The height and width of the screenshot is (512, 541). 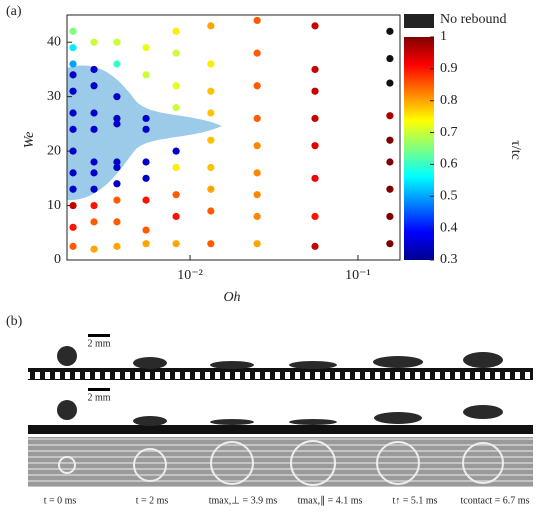 What do you see at coordinates (54, 41) in the screenshot?
I see `y-tick-label: 40` at bounding box center [54, 41].